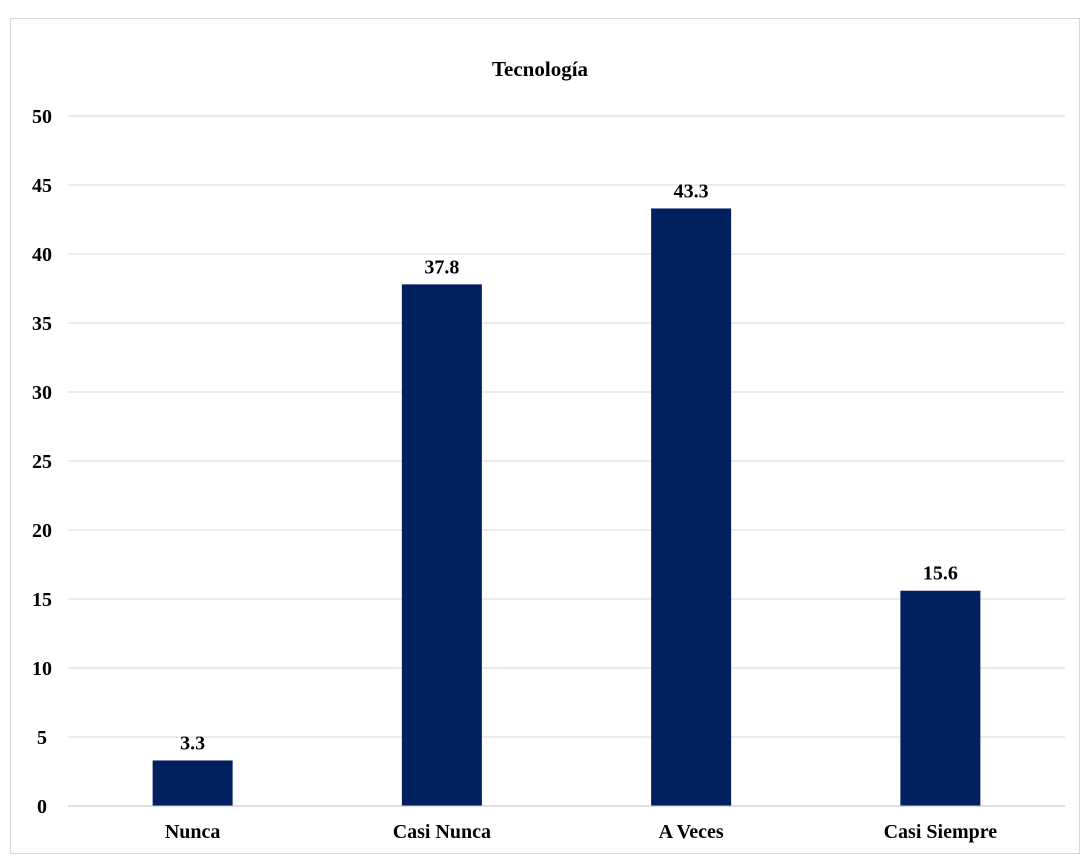  I want to click on y-axis-ticks: 0 5 10 15 20 25 30 35 40 45 50, so click(42, 462).